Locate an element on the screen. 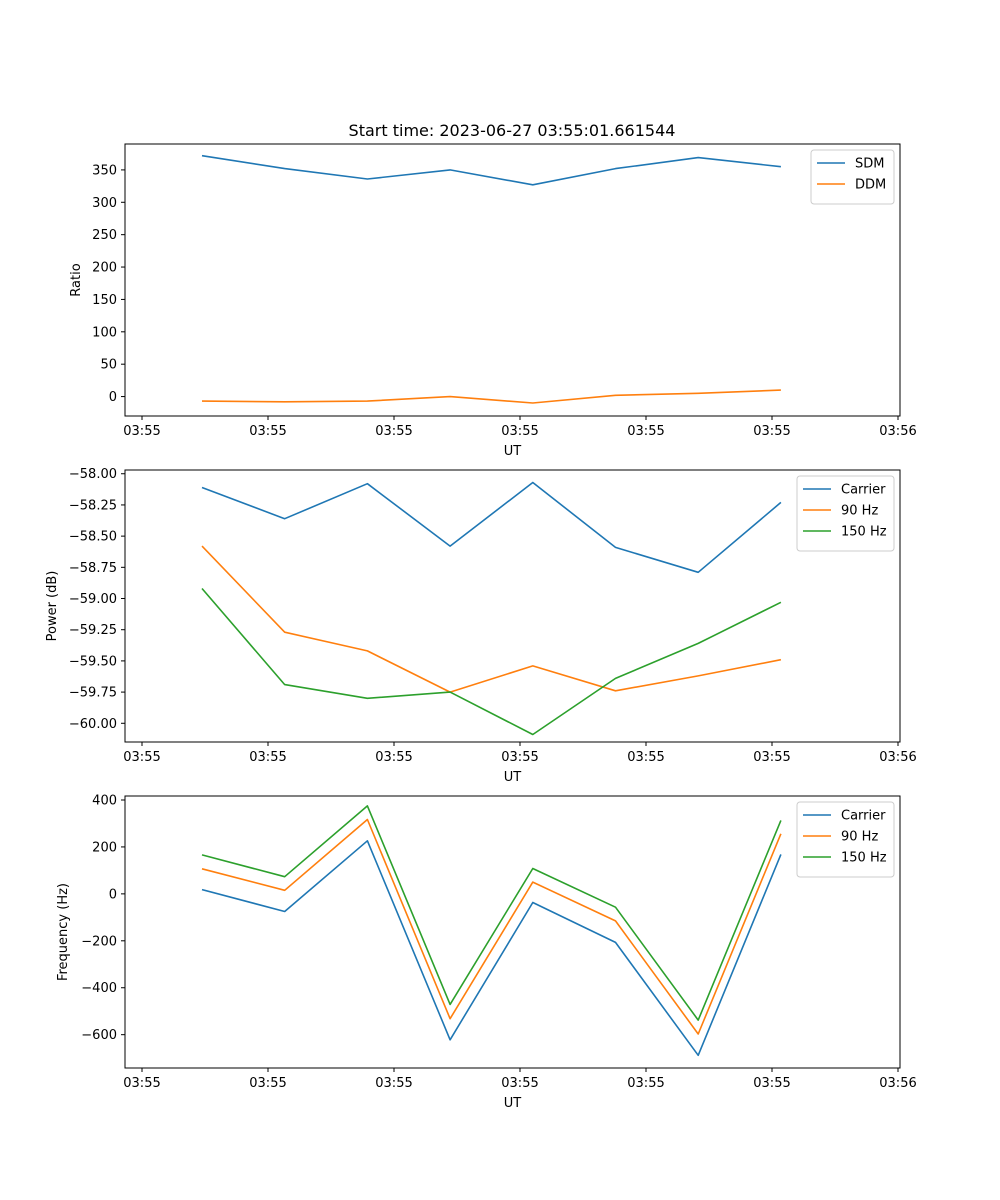 This screenshot has width=1000, height=1200. y-tick-label: 100 is located at coordinates (104, 332).